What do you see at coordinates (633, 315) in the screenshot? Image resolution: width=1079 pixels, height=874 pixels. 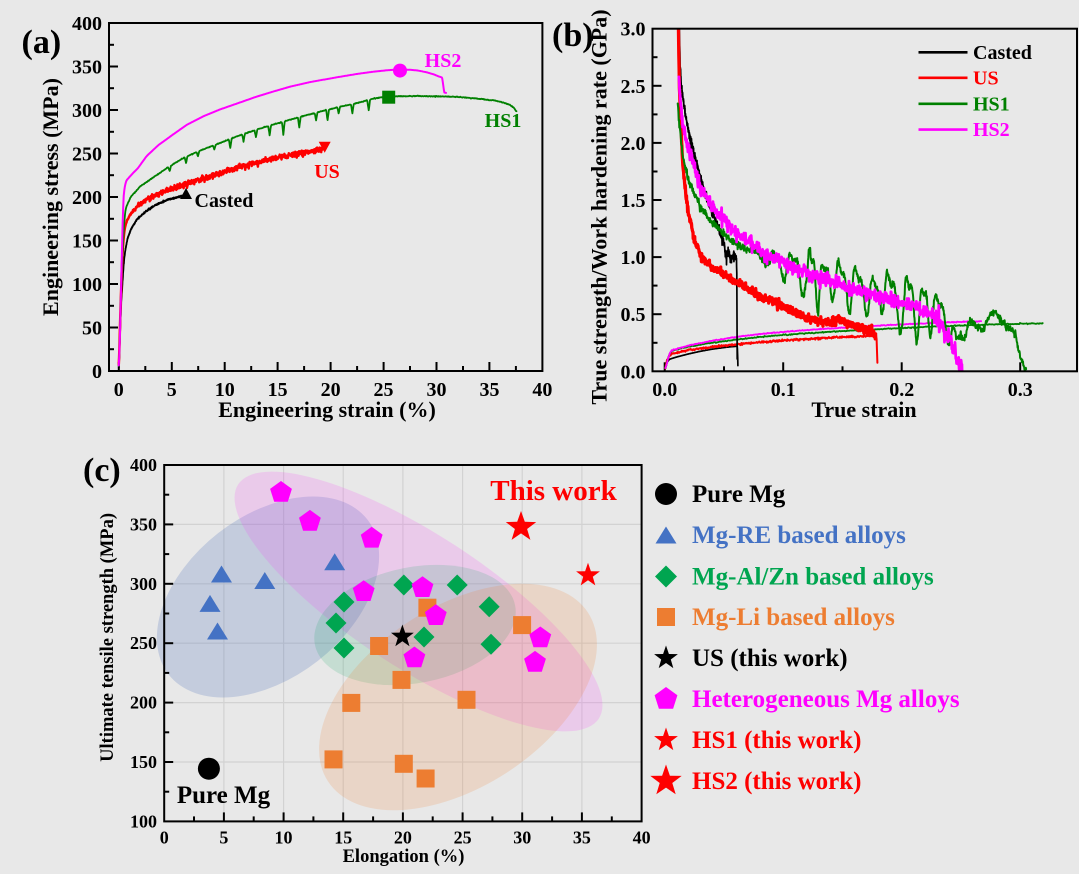 I see `svg-text: 0.5` at bounding box center [633, 315].